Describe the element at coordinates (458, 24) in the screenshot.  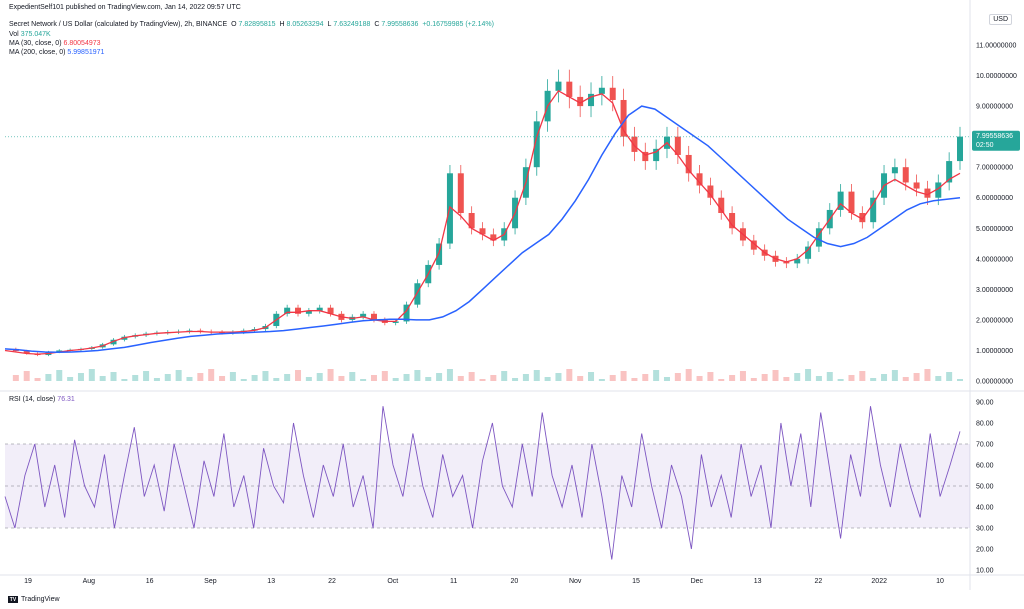
I see `change-value: +0.16759985 (+2.14%)` at that location.